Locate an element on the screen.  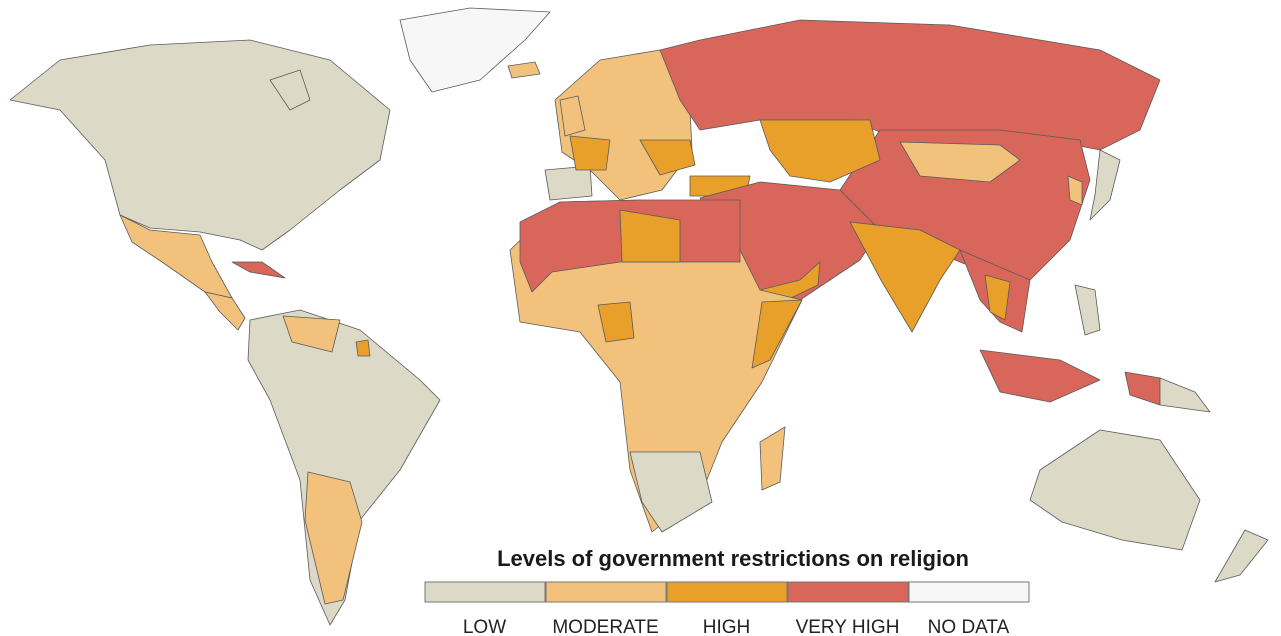
nigeria is located at coordinates (616, 322).